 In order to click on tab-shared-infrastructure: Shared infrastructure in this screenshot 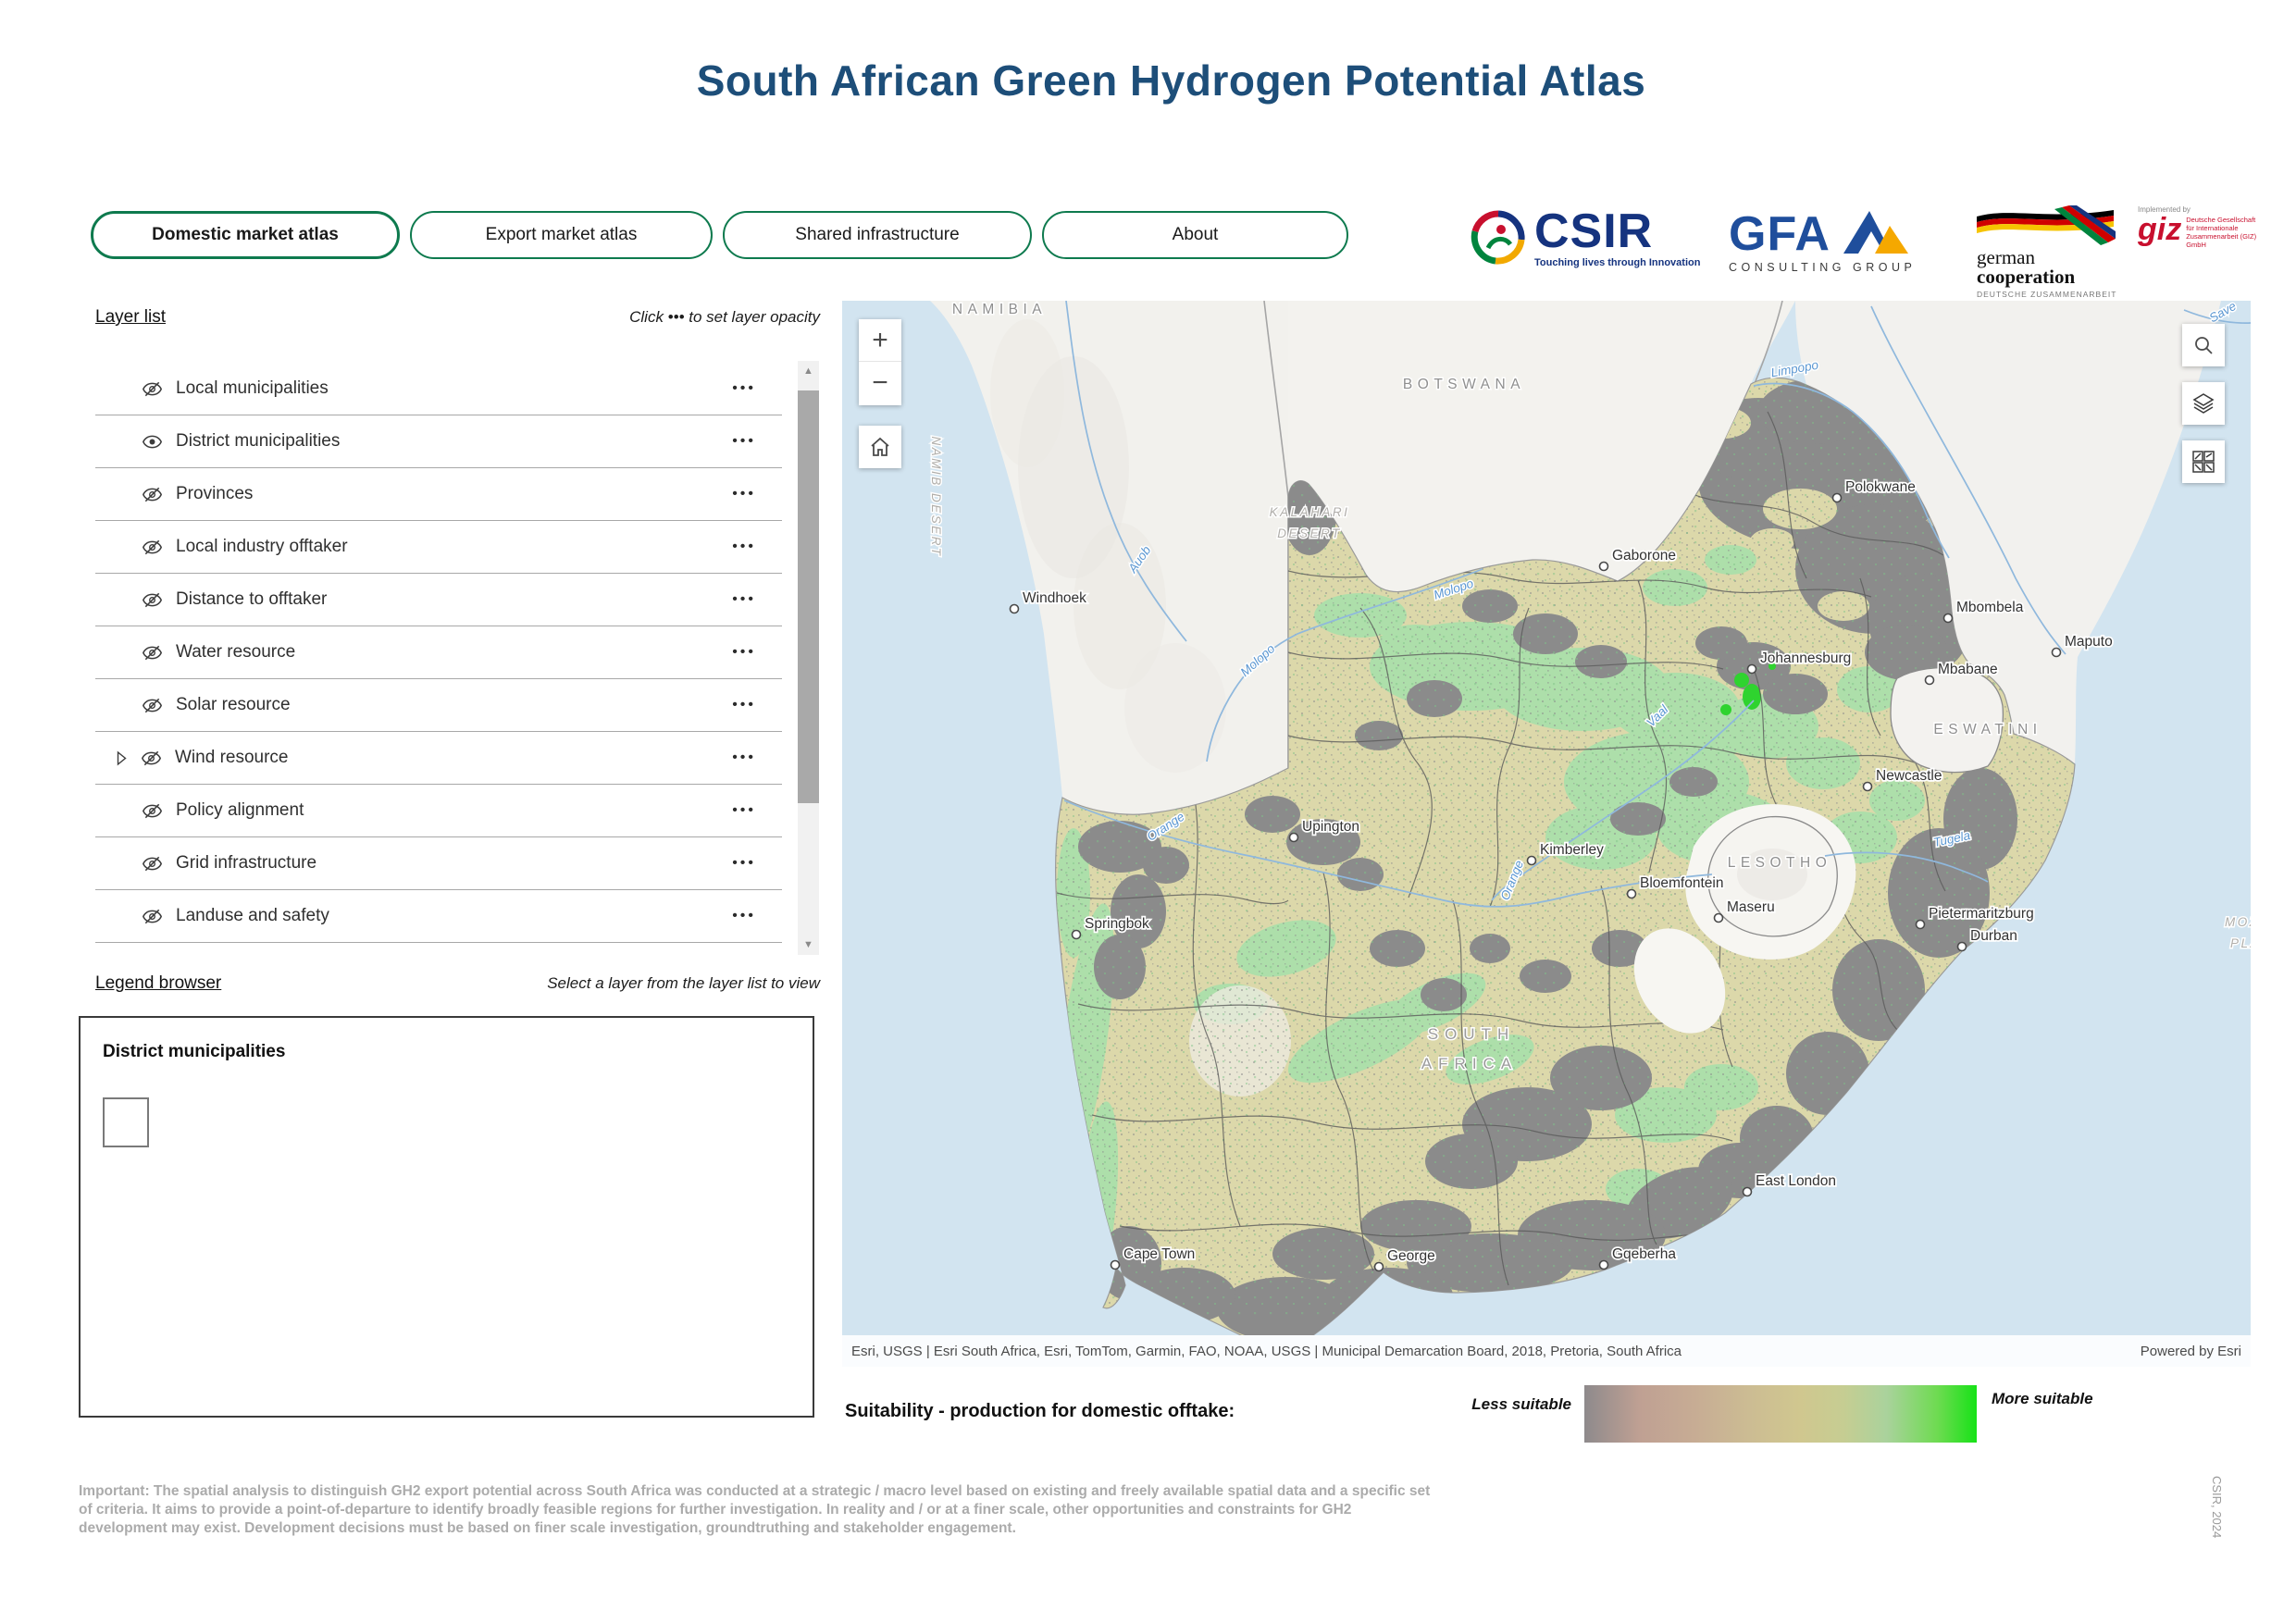, I will do `click(878, 235)`.